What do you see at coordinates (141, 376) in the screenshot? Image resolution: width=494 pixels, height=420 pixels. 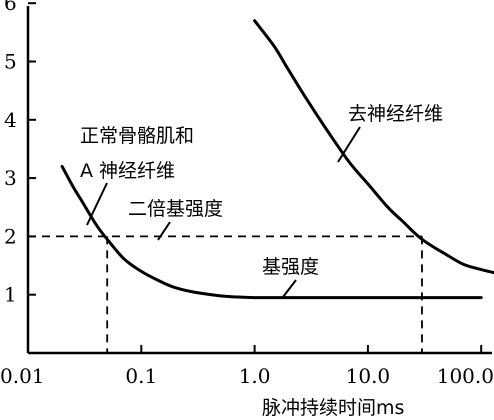 I see `x-tick-label: 0.1` at bounding box center [141, 376].